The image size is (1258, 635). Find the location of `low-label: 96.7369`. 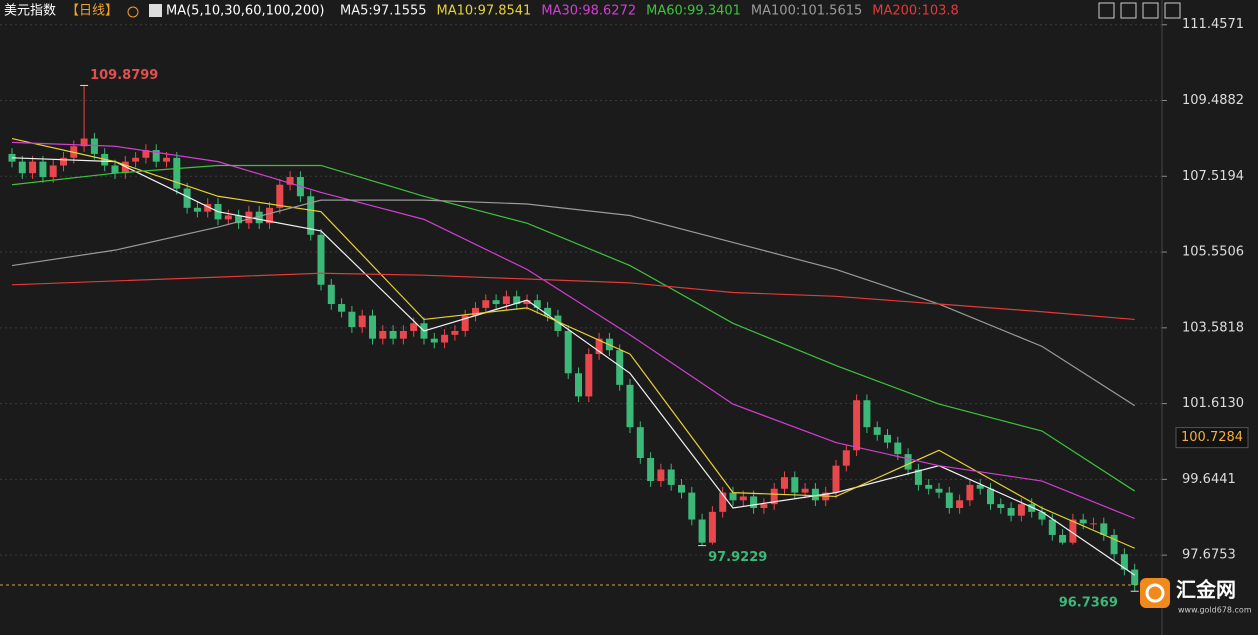

low-label: 96.7369 is located at coordinates (1088, 603).